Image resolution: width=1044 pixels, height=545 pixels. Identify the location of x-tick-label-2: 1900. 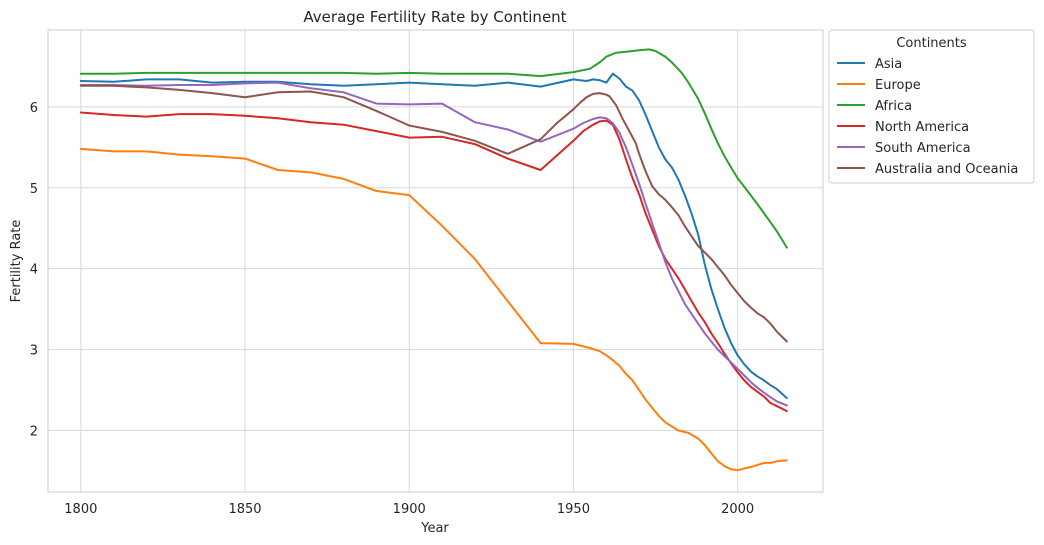
(409, 509).